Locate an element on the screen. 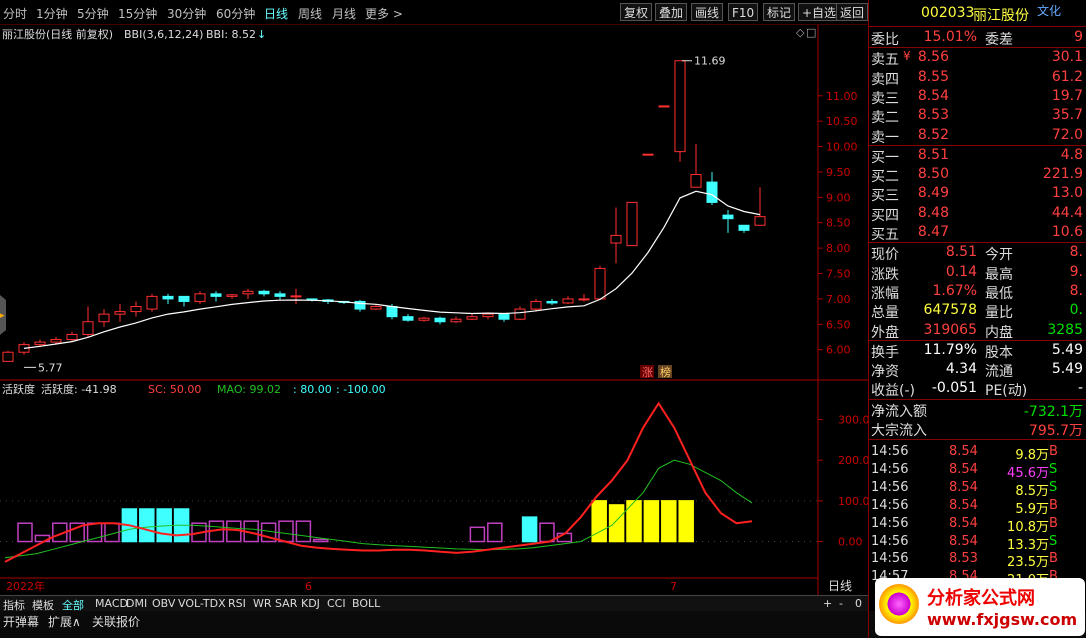  quote-row: 总量 647578 量比 0. is located at coordinates (976, 311).